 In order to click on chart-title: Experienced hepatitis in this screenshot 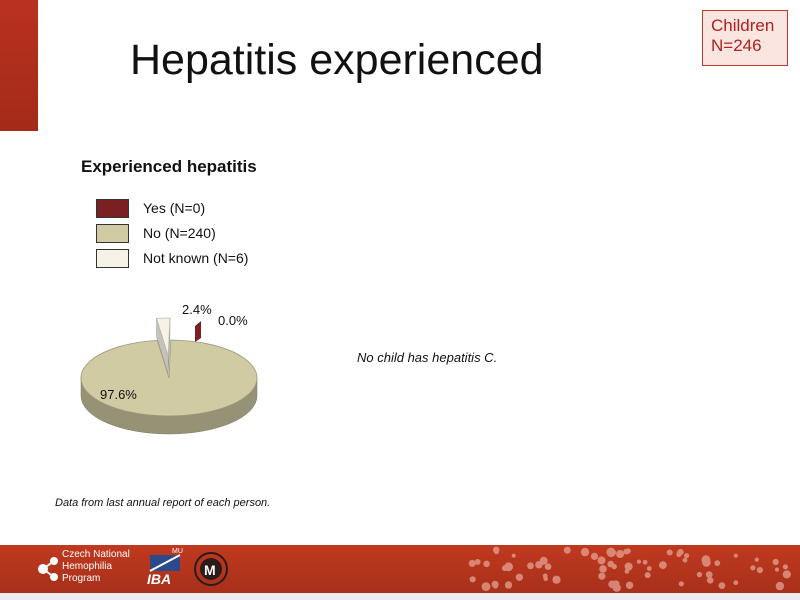, I will do `click(169, 166)`.